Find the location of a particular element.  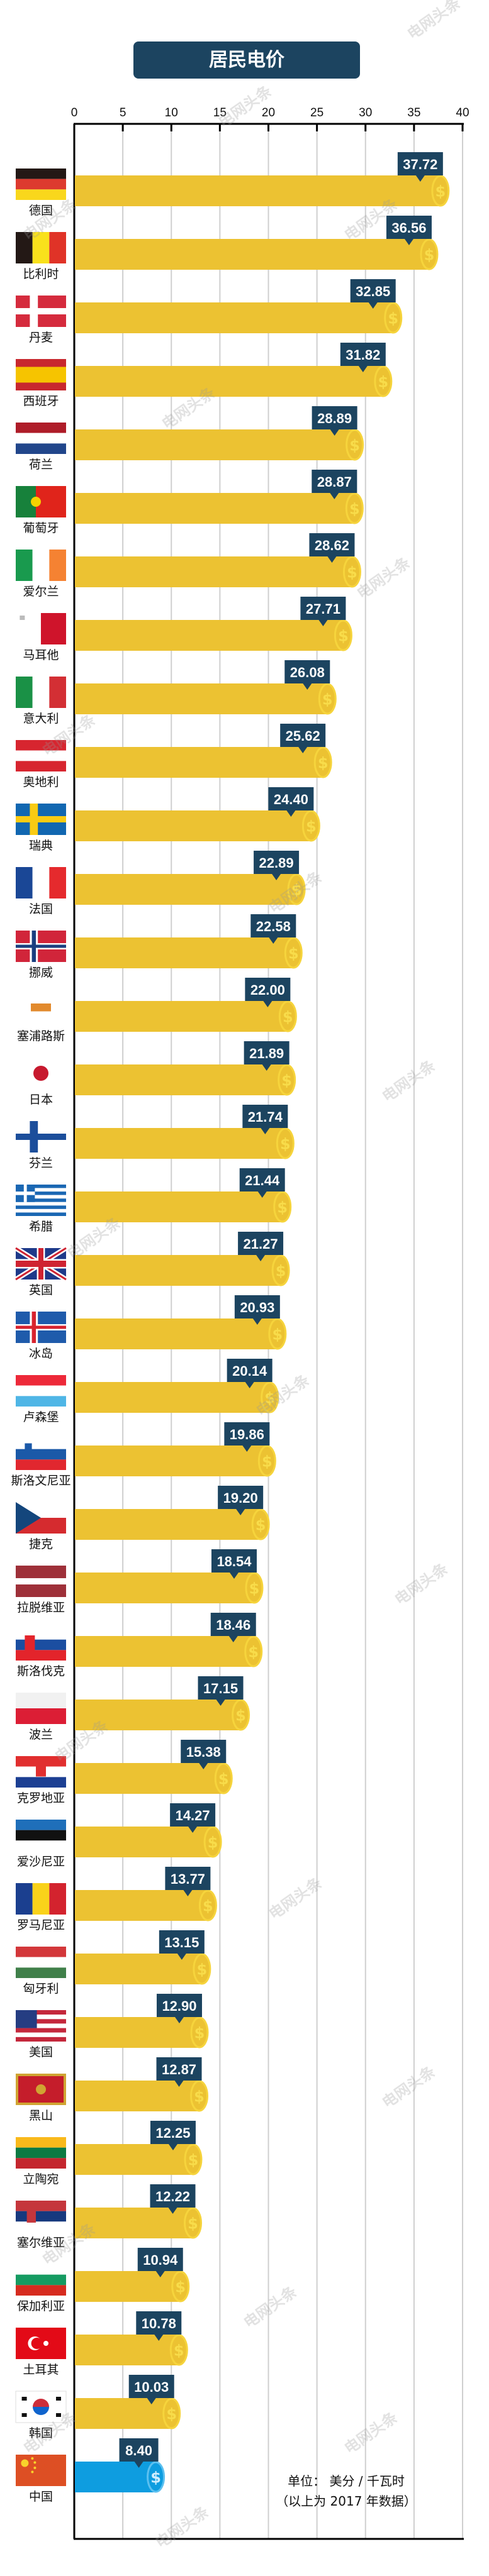

value-label: 31.82 is located at coordinates (363, 355).